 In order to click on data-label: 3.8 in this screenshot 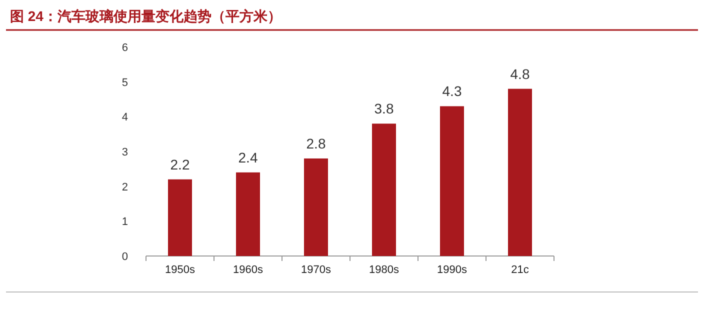, I will do `click(384, 108)`.